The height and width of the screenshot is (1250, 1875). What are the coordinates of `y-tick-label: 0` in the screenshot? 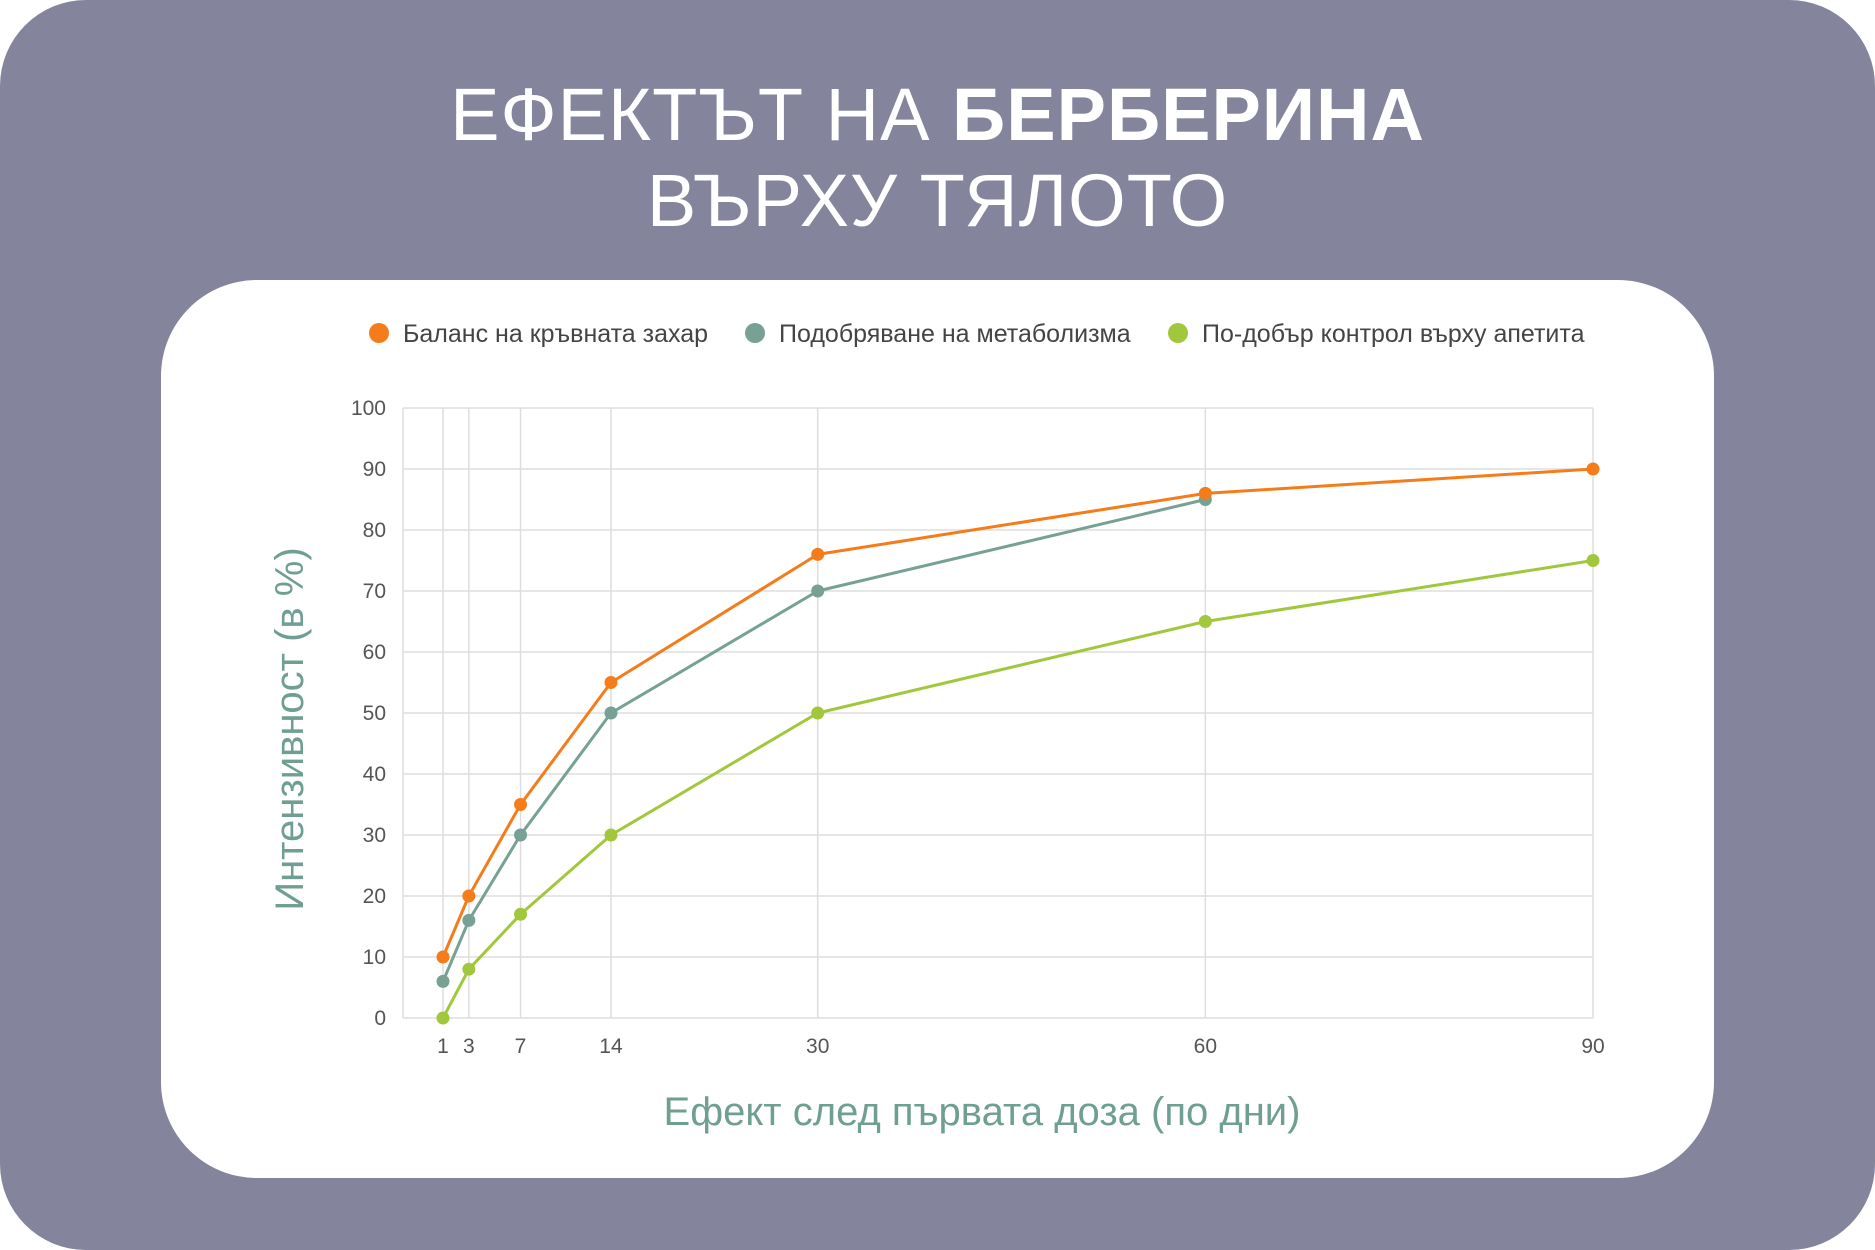 It's located at (380, 1018).